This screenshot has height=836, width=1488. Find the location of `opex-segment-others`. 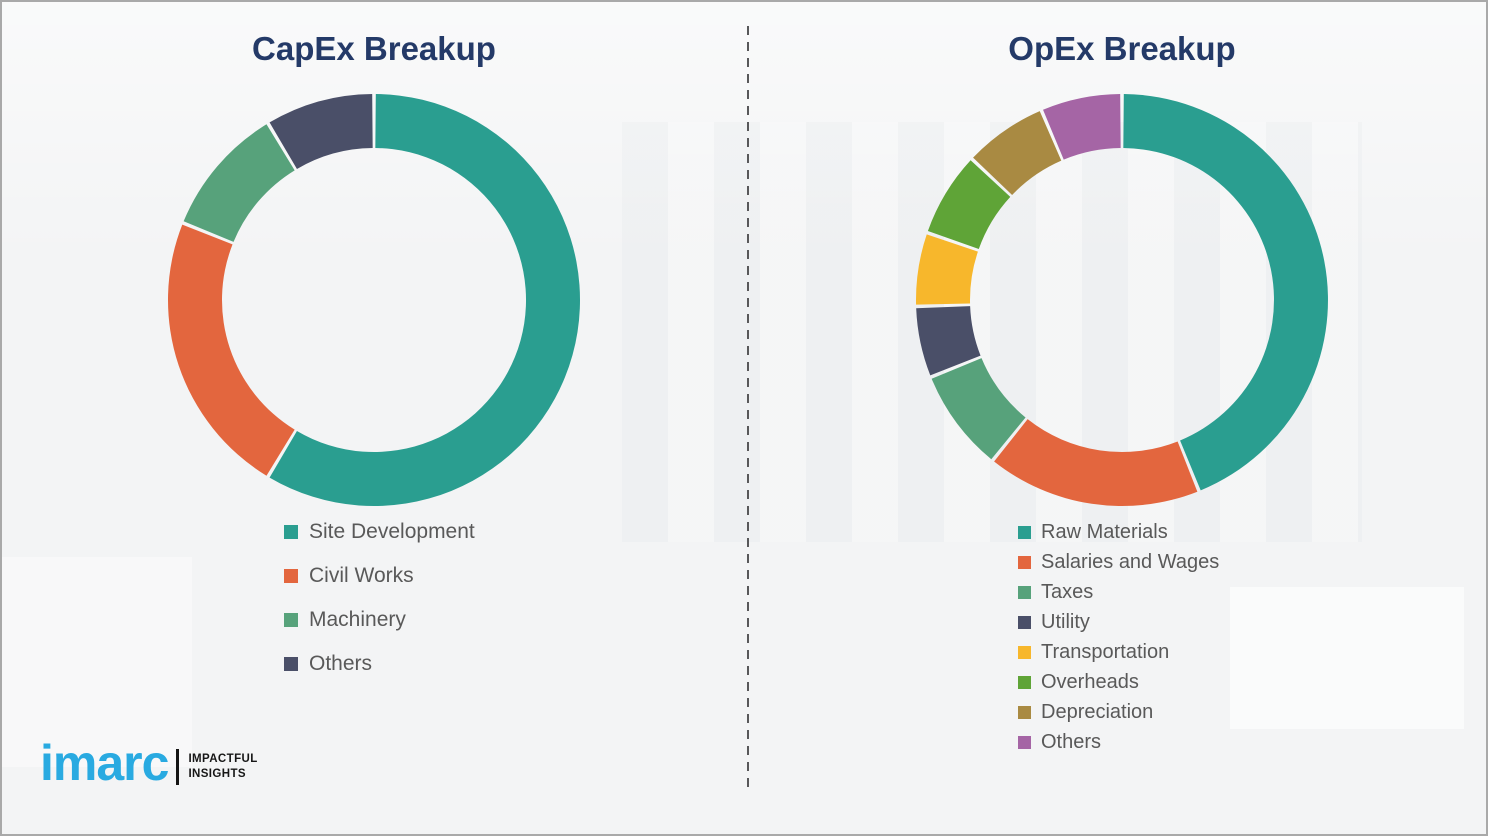

opex-segment-others is located at coordinates (1082, 127).